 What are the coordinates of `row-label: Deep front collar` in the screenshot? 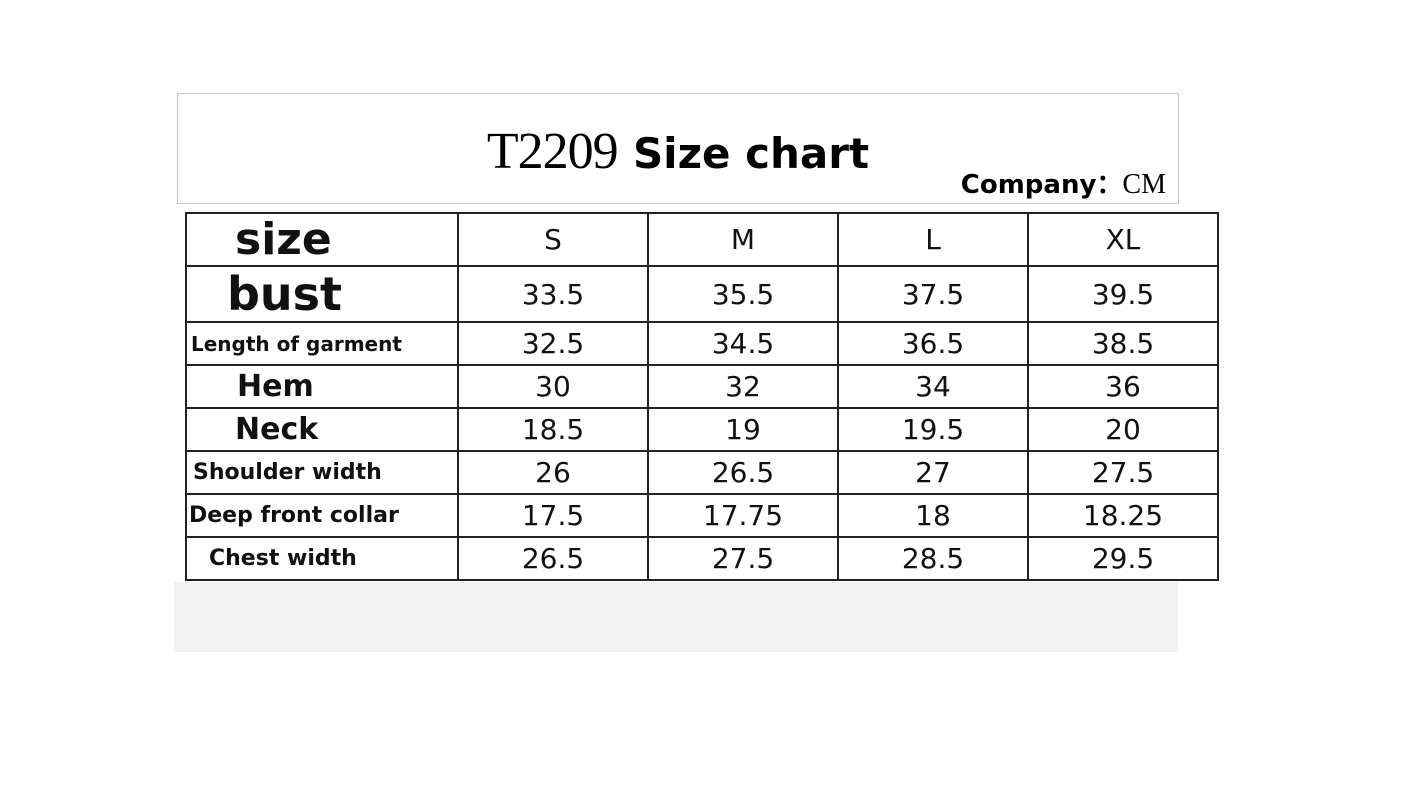 It's located at (322, 515).